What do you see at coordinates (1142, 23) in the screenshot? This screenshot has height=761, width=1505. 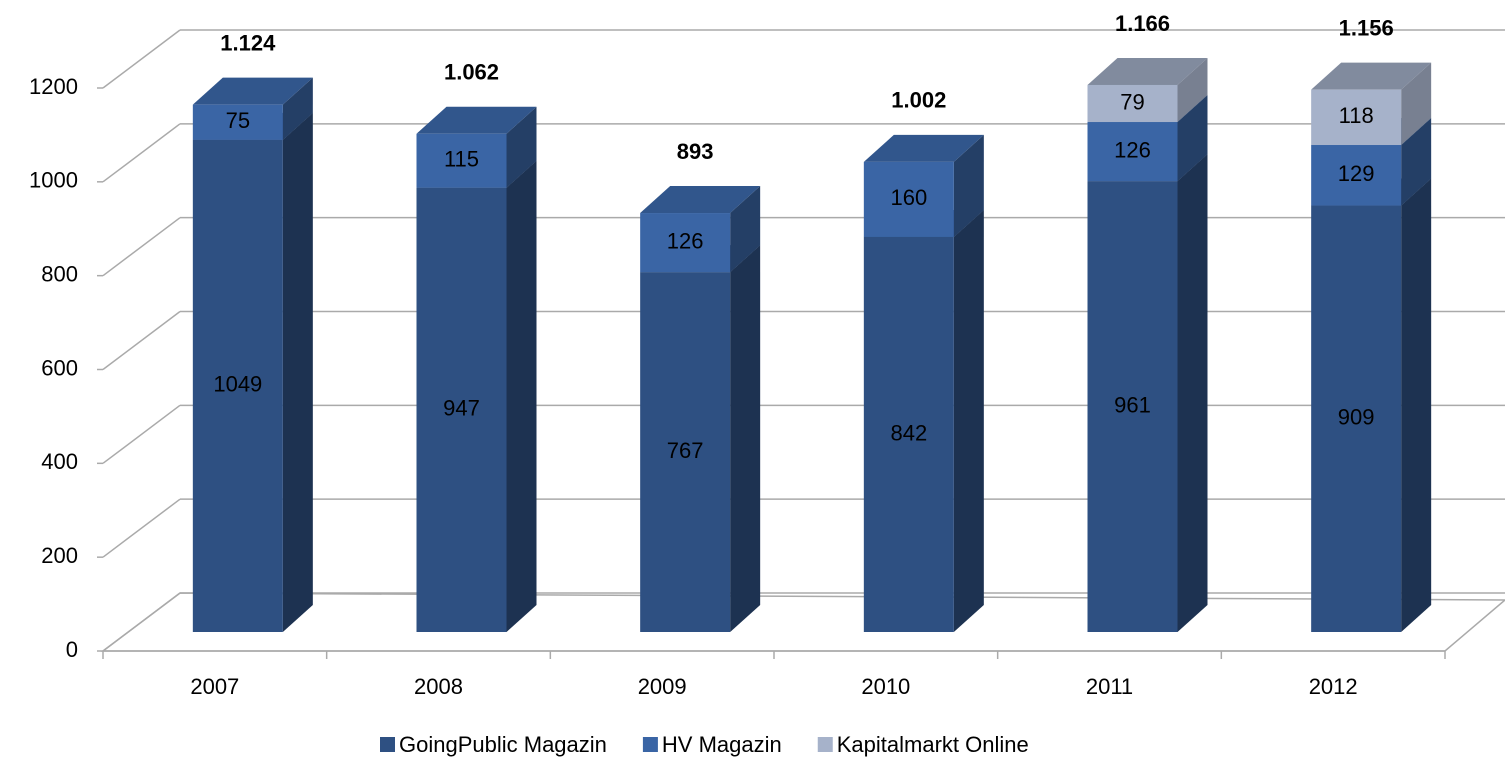 I see `total-label: 1.166` at bounding box center [1142, 23].